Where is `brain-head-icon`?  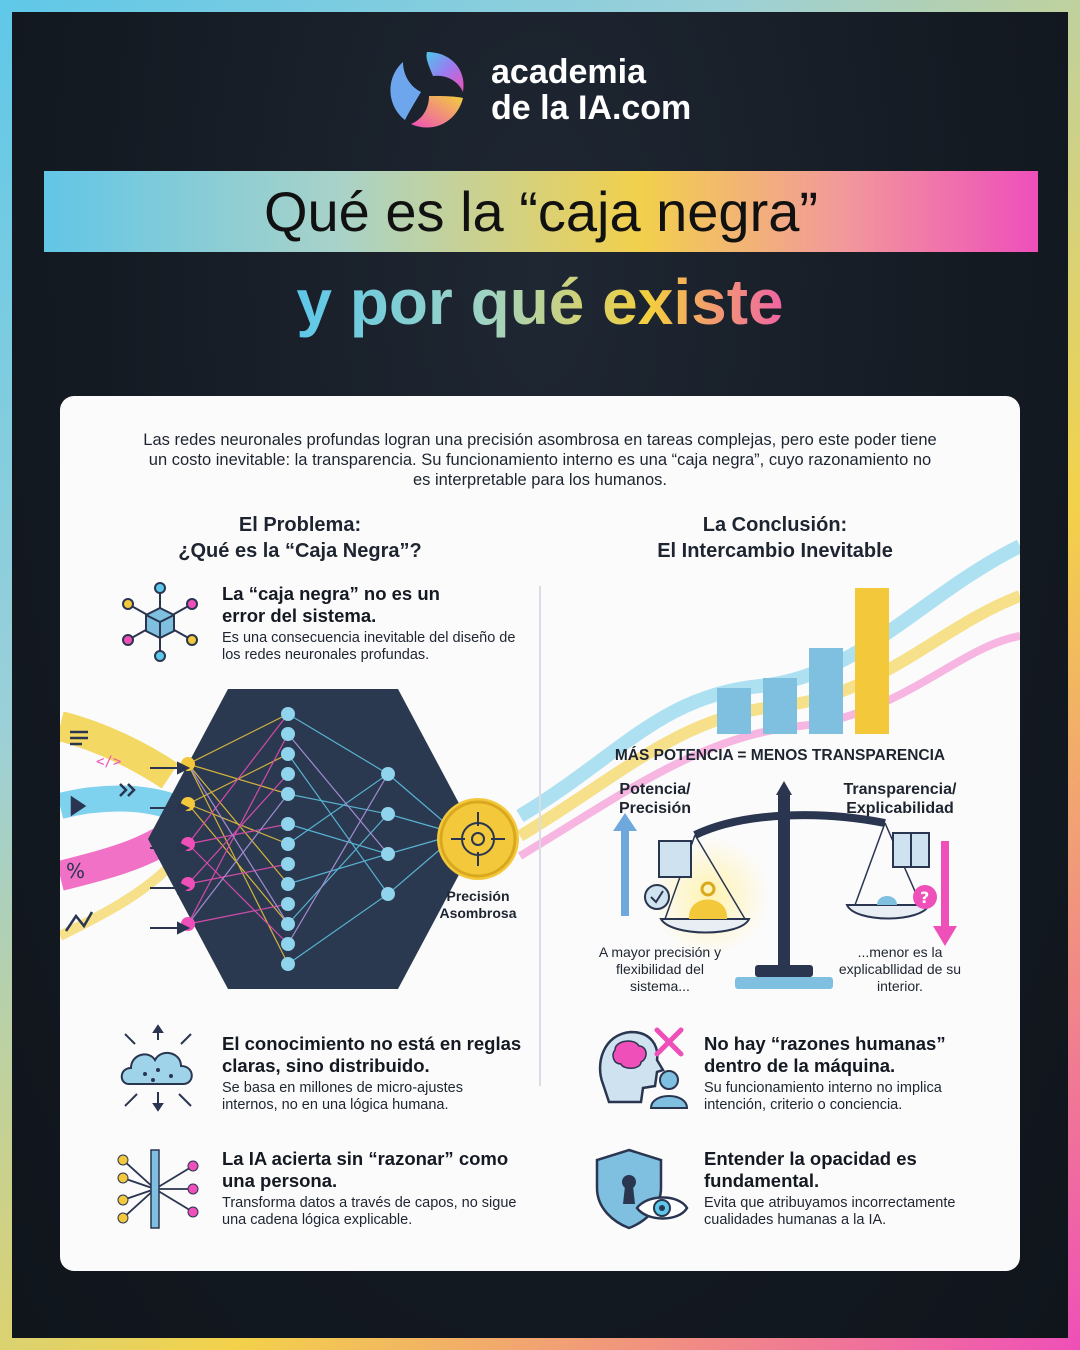
brain-head-icon is located at coordinates (643, 1068).